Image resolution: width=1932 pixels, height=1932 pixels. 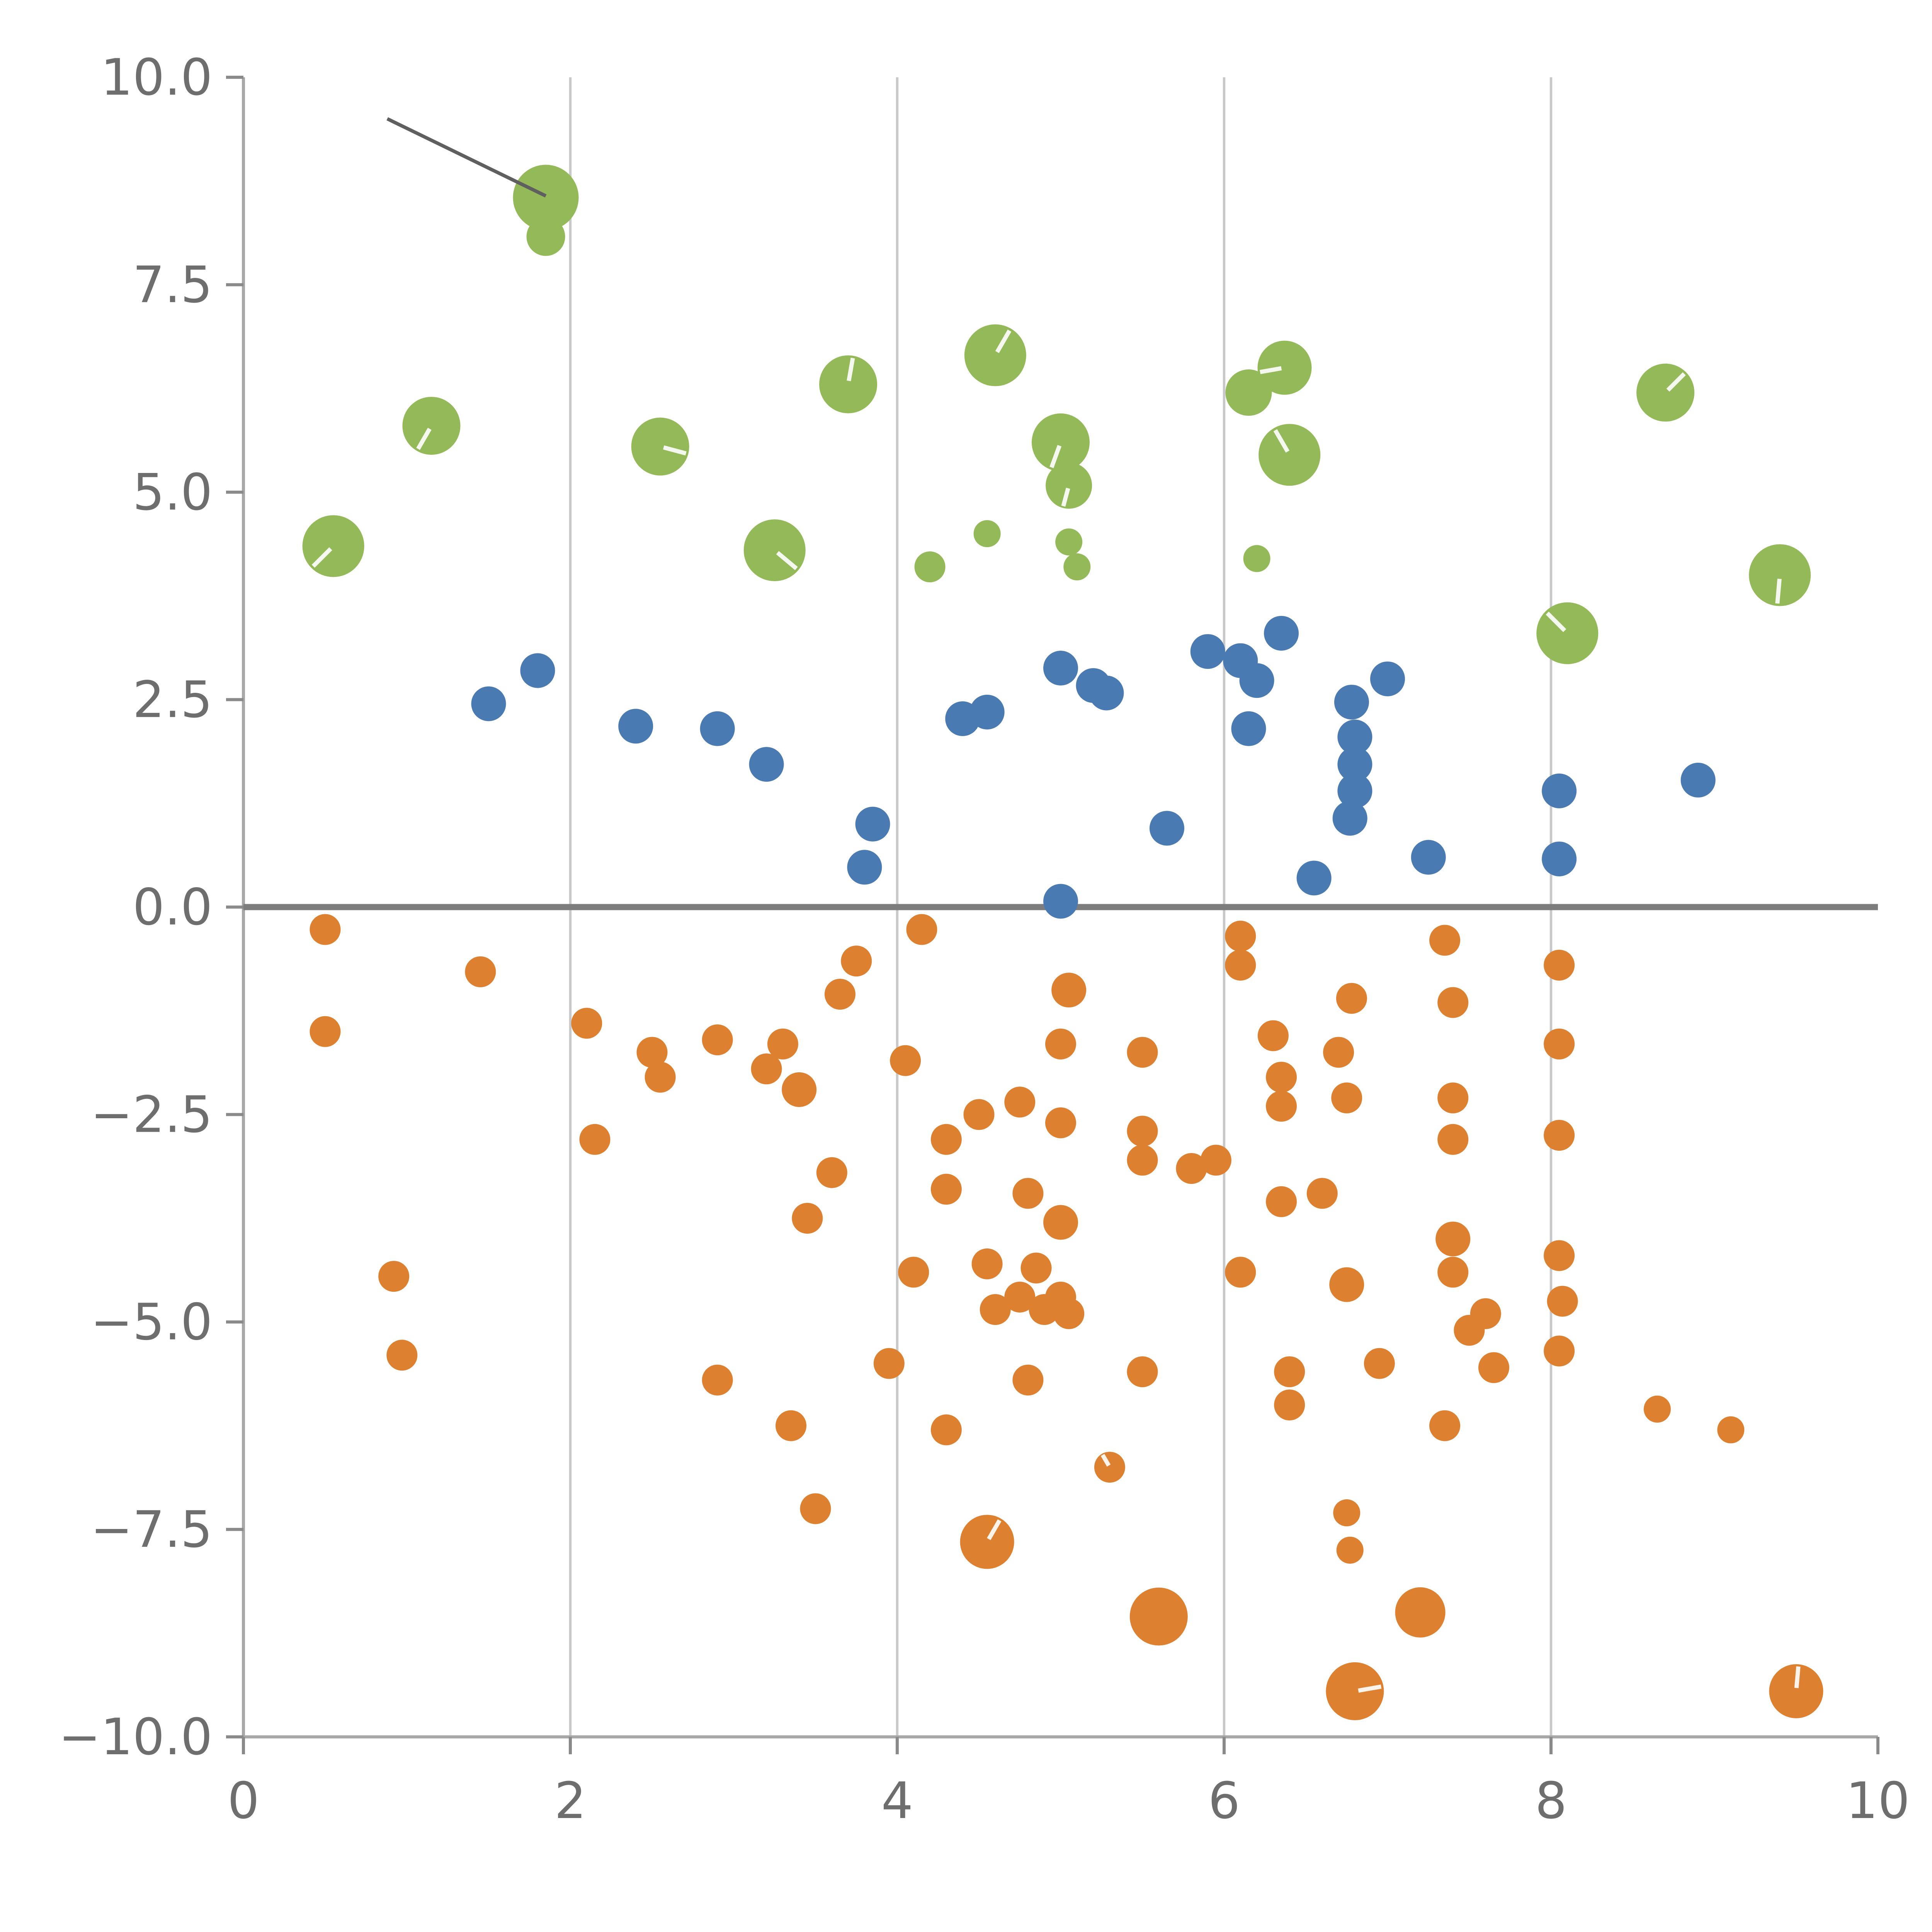 What do you see at coordinates (152, 1114) in the screenshot?
I see `y-axis-tick-label: −2.5` at bounding box center [152, 1114].